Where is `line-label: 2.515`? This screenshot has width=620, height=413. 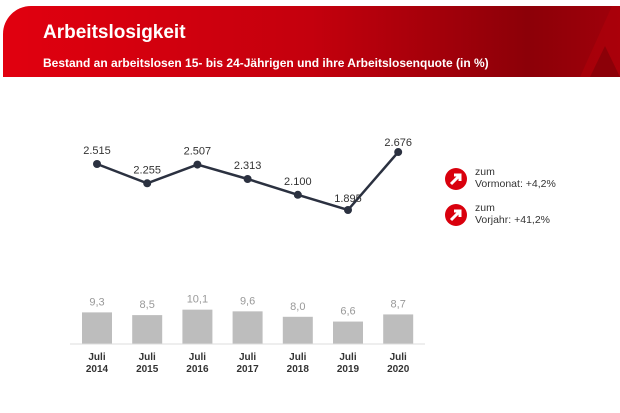 line-label: 2.515 is located at coordinates (97, 151).